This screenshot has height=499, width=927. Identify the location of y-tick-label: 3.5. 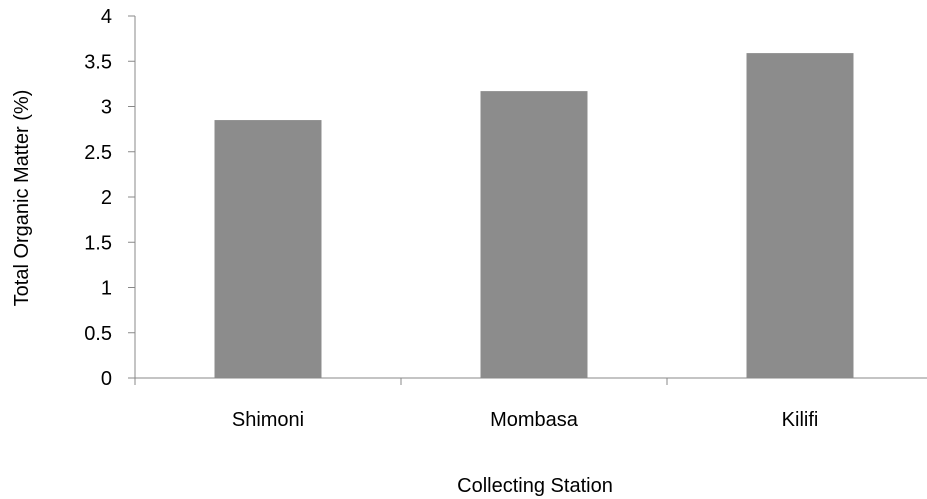
(98, 62).